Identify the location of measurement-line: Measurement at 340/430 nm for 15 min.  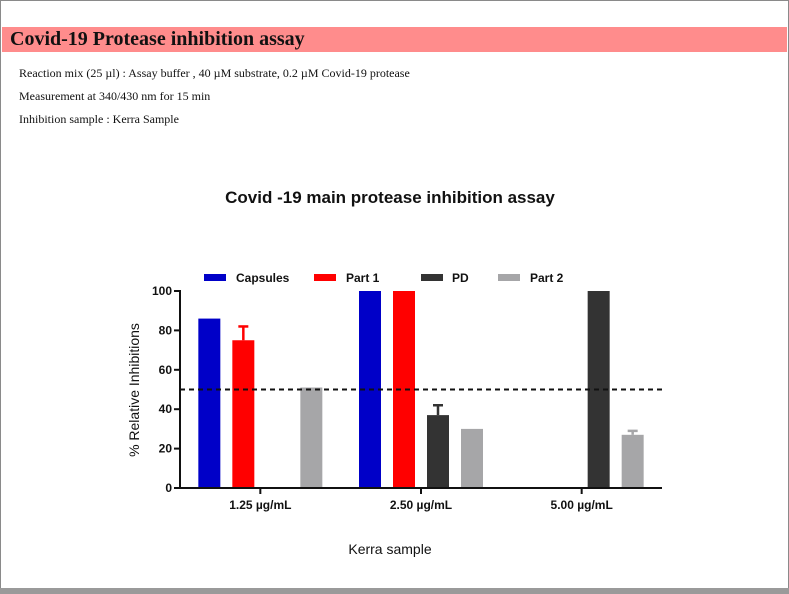
(115, 96).